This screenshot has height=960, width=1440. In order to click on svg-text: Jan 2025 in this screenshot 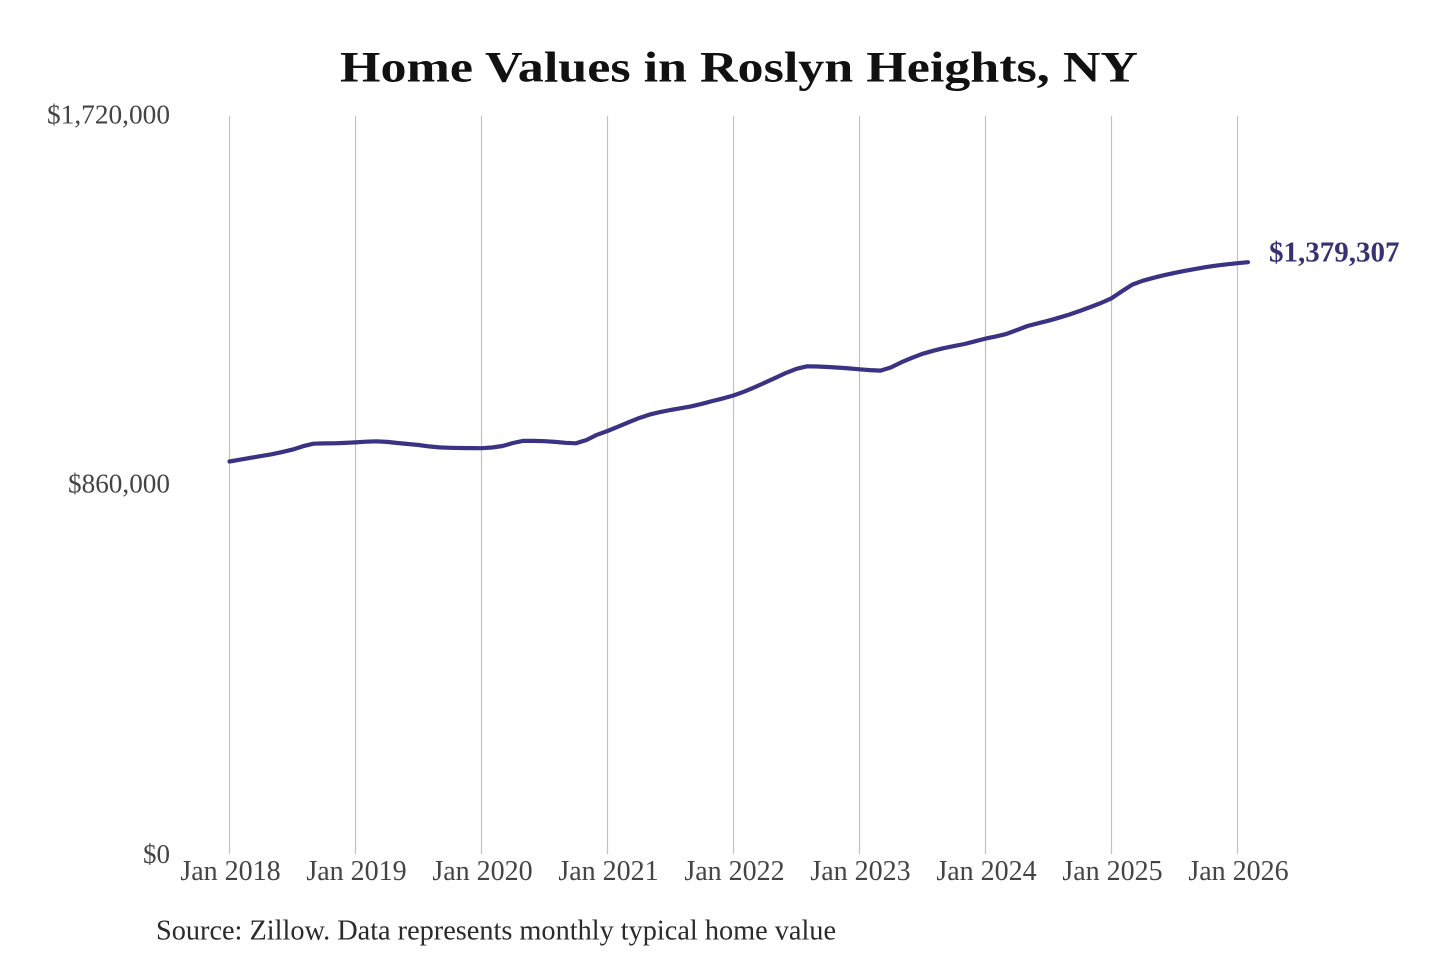, I will do `click(1112, 871)`.